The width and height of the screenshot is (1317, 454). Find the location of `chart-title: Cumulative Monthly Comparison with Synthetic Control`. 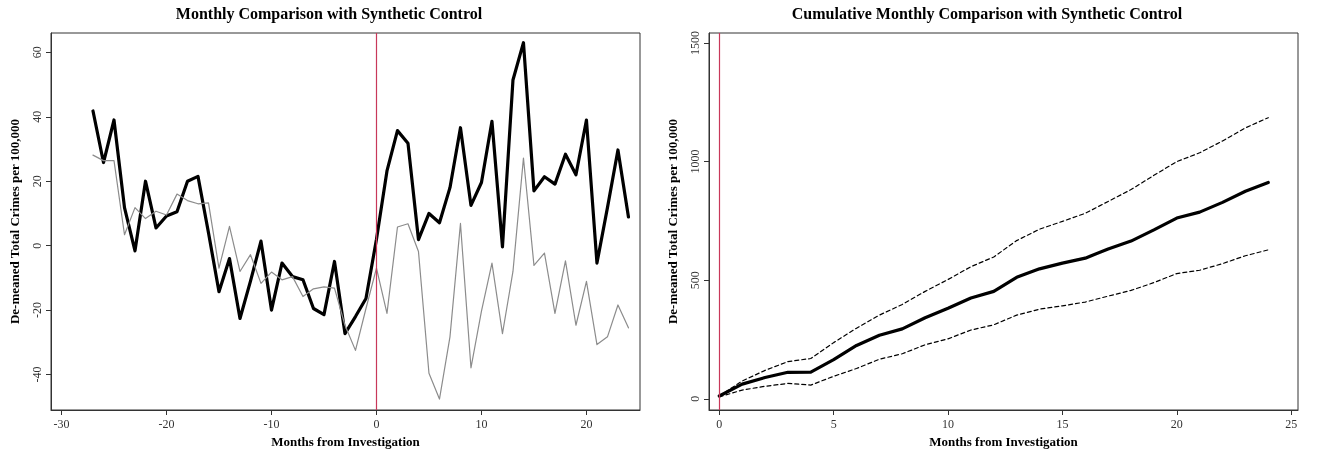

chart-title: Cumulative Monthly Comparison with Synthetic Control is located at coordinates (987, 13).